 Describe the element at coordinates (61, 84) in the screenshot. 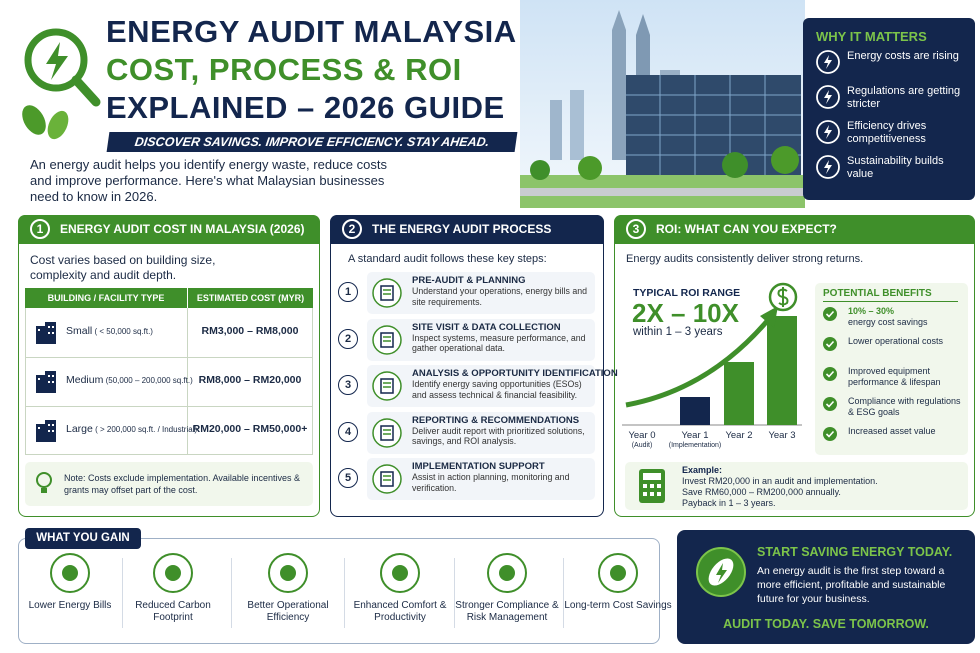

I see `logo-icon` at that location.